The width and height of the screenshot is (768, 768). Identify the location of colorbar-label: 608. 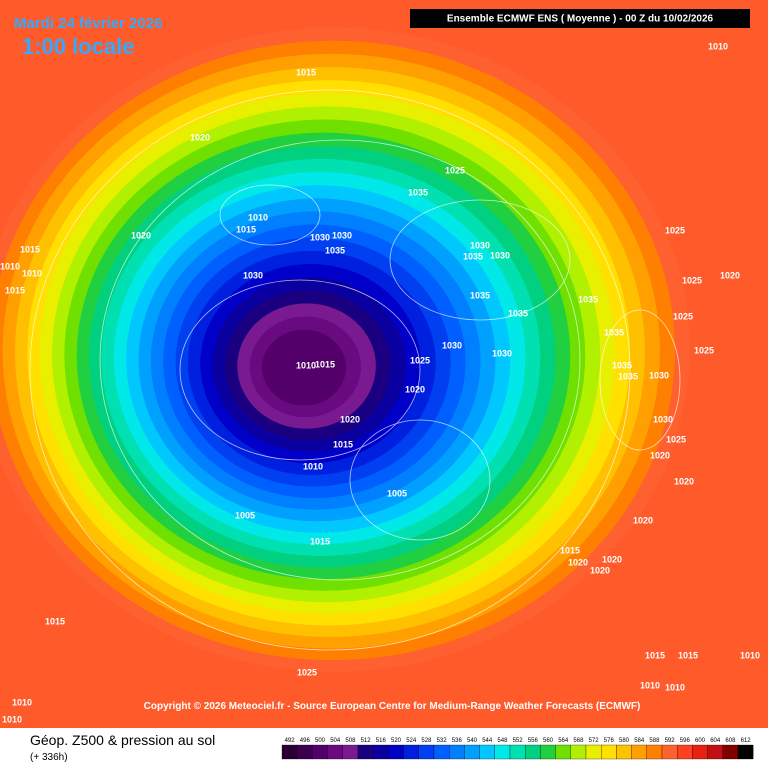
(730, 741).